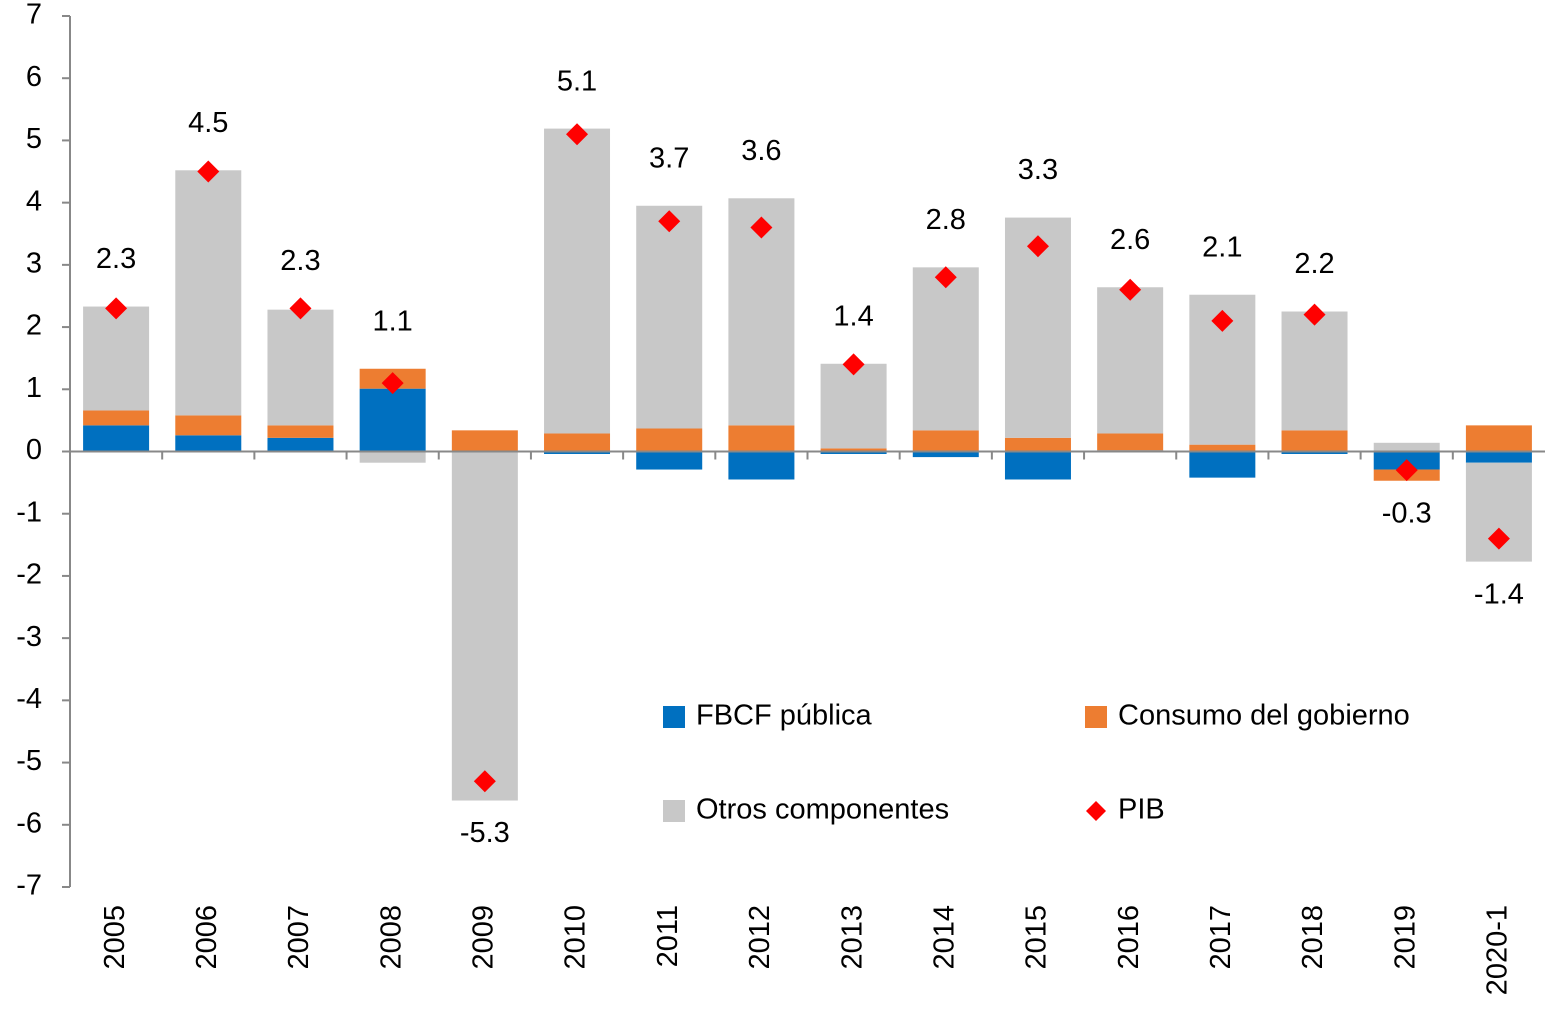 The image size is (1545, 1011). I want to click on x-tick-label: 2018, so click(1313, 937).